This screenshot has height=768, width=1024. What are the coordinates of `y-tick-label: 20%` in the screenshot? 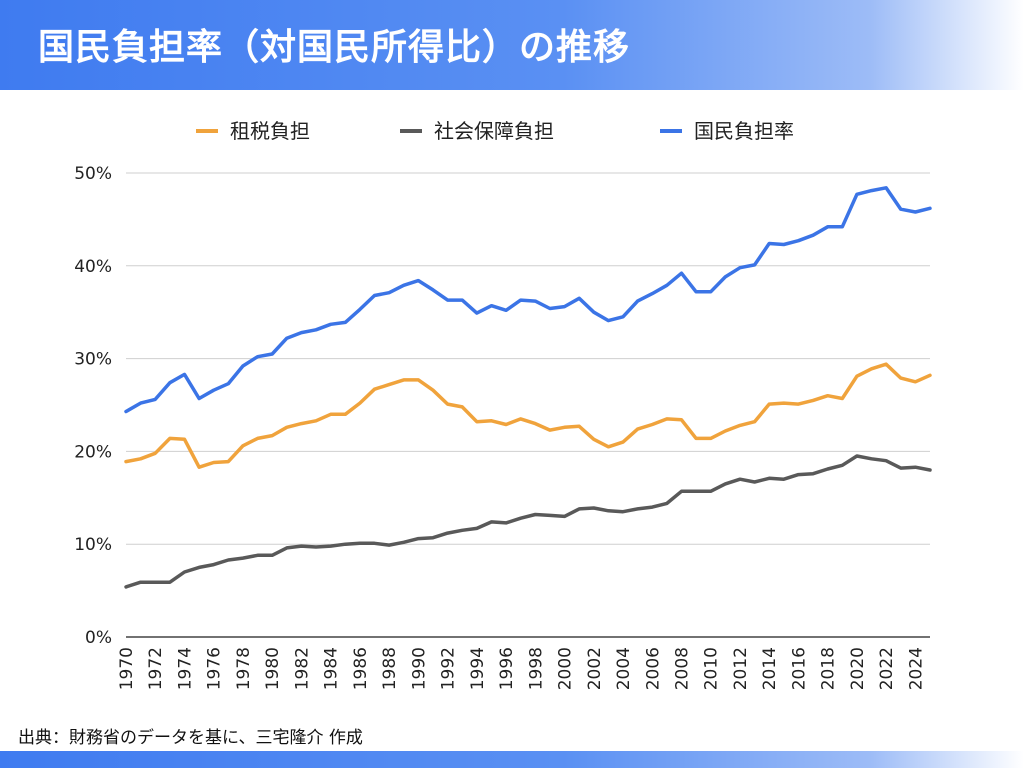 It's located at (93, 452).